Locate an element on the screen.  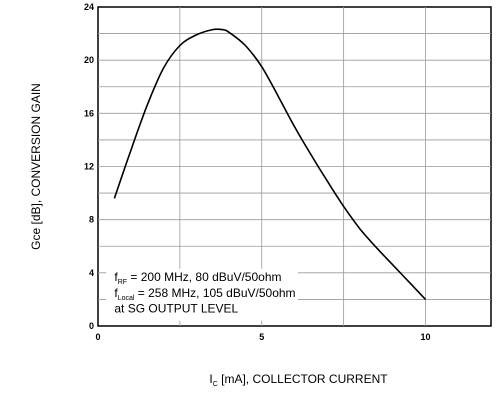
y-tick-label: 8 is located at coordinates (91, 220).